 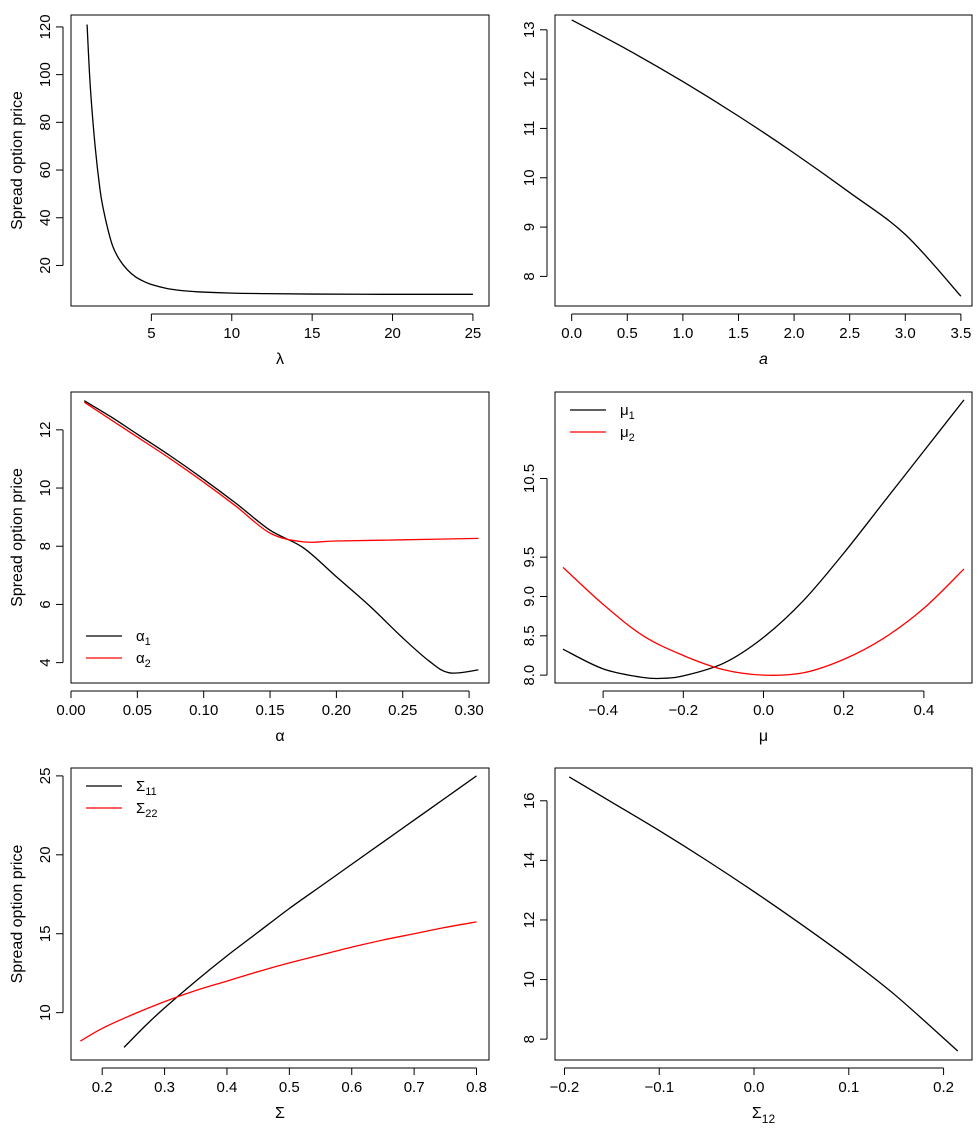 I want to click on y-tick-label: 40, so click(x=45, y=217).